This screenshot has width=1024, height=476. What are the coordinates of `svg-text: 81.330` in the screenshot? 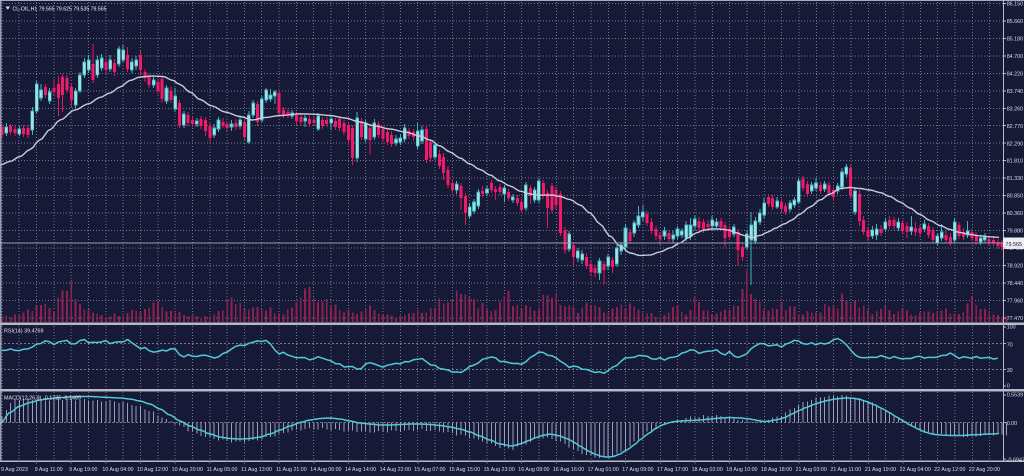 It's located at (1015, 179).